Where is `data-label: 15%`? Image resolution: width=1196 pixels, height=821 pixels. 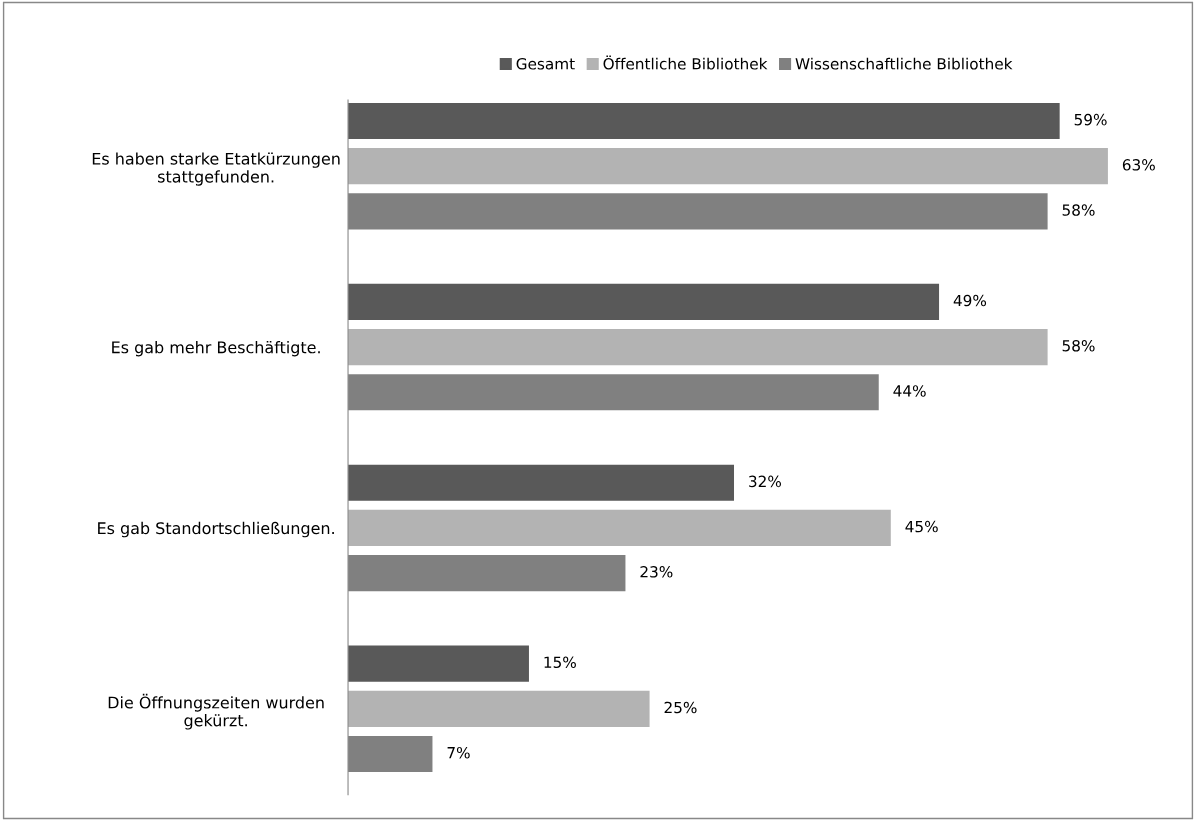
data-label: 15% is located at coordinates (560, 662).